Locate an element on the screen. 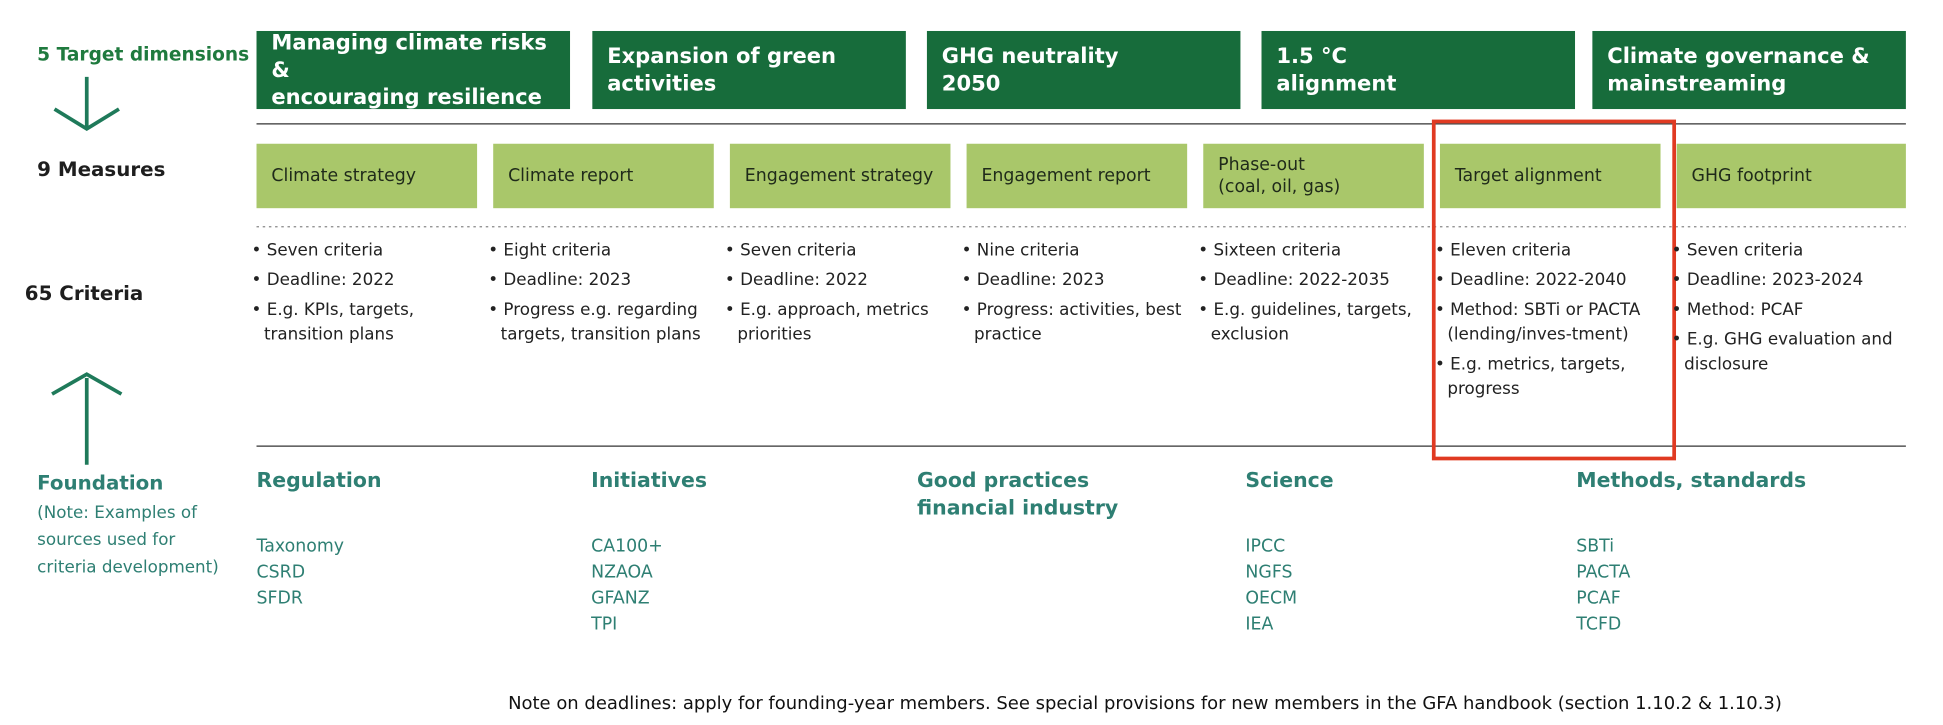 This screenshot has width=1943, height=725. criterion: • E.g. GHG evaluation and disclosure is located at coordinates (1782, 352).